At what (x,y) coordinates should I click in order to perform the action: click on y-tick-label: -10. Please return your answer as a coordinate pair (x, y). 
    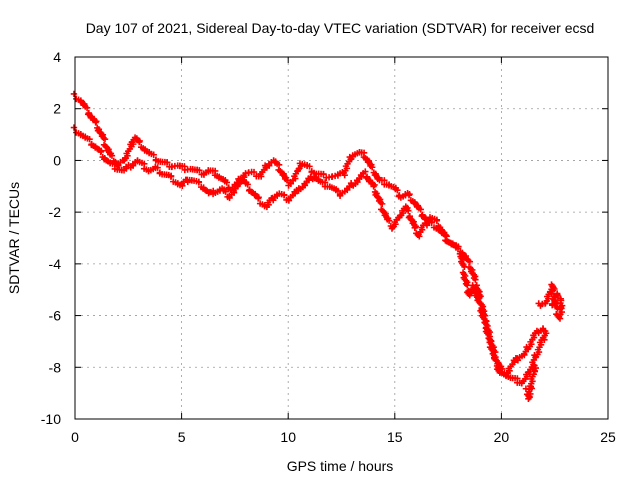
    Looking at the image, I should click on (51, 419).